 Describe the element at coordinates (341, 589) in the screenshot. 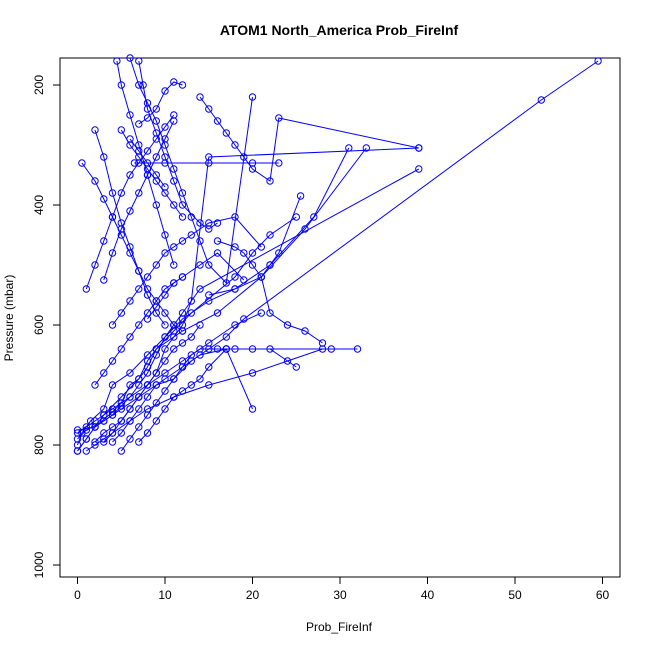

I see `x-axis: 0 10 20 30 40 50 60` at that location.